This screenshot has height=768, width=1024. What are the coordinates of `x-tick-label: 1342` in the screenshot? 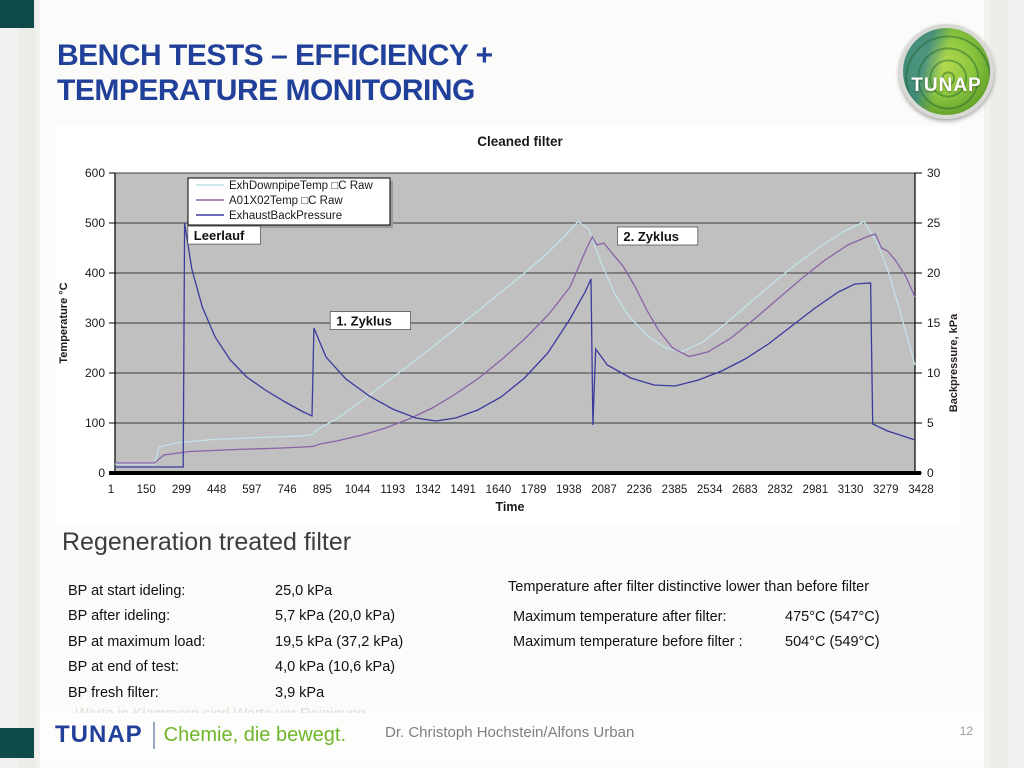 It's located at (428, 490).